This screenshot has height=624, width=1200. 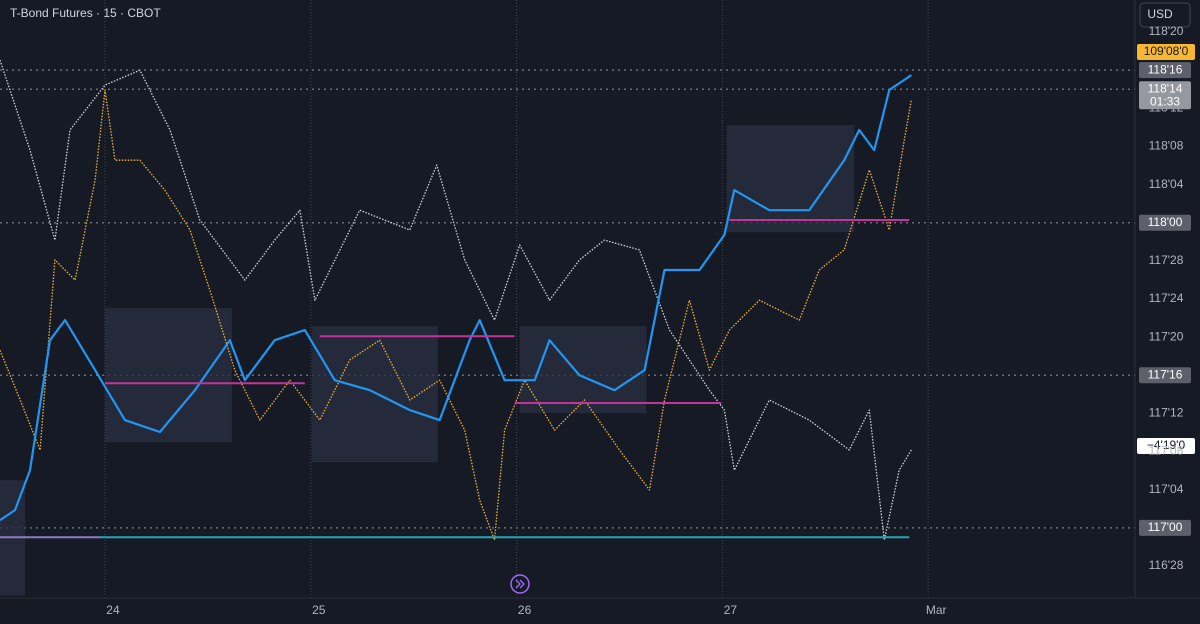 I want to click on x-tick-label: 26, so click(x=525, y=610).